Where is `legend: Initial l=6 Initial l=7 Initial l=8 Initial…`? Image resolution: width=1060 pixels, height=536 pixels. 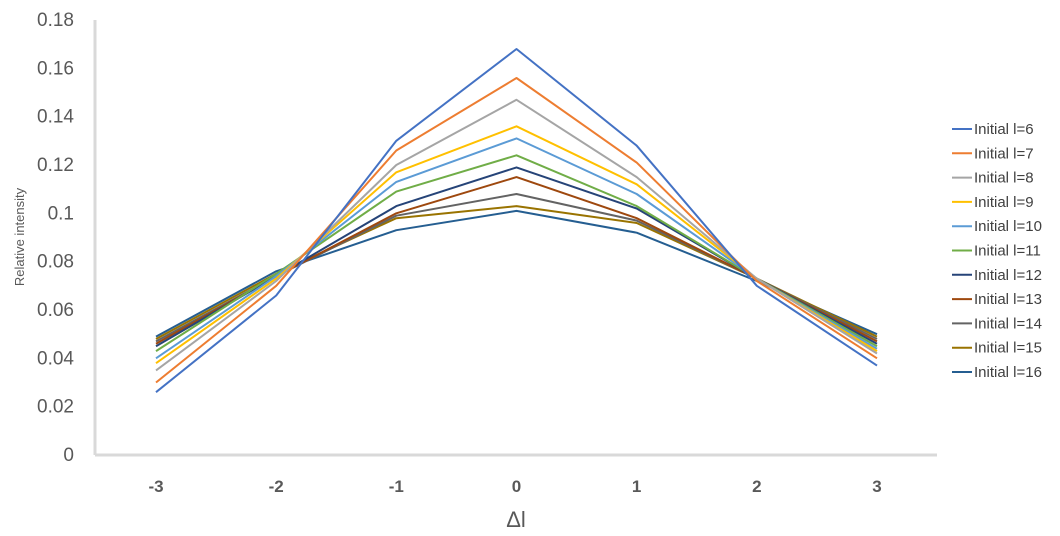 legend: Initial l=6 Initial l=7 Initial l=8 Initial… is located at coordinates (997, 251).